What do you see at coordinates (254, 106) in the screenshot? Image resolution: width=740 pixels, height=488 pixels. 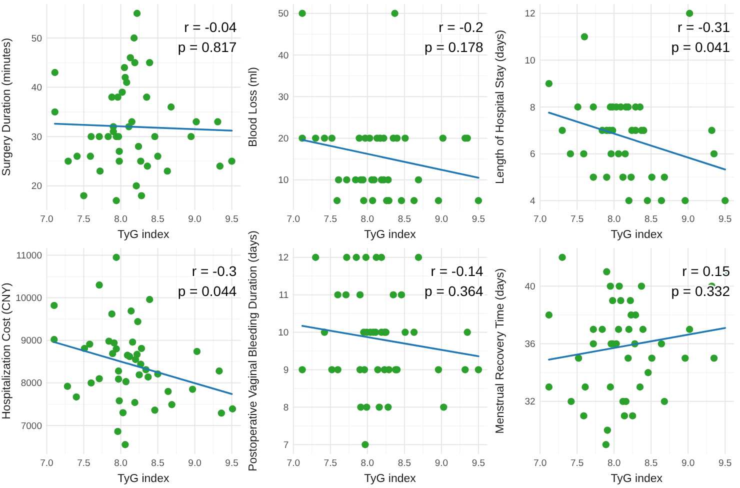 I see `y-axis-title: Blood Loss (ml)` at bounding box center [254, 106].